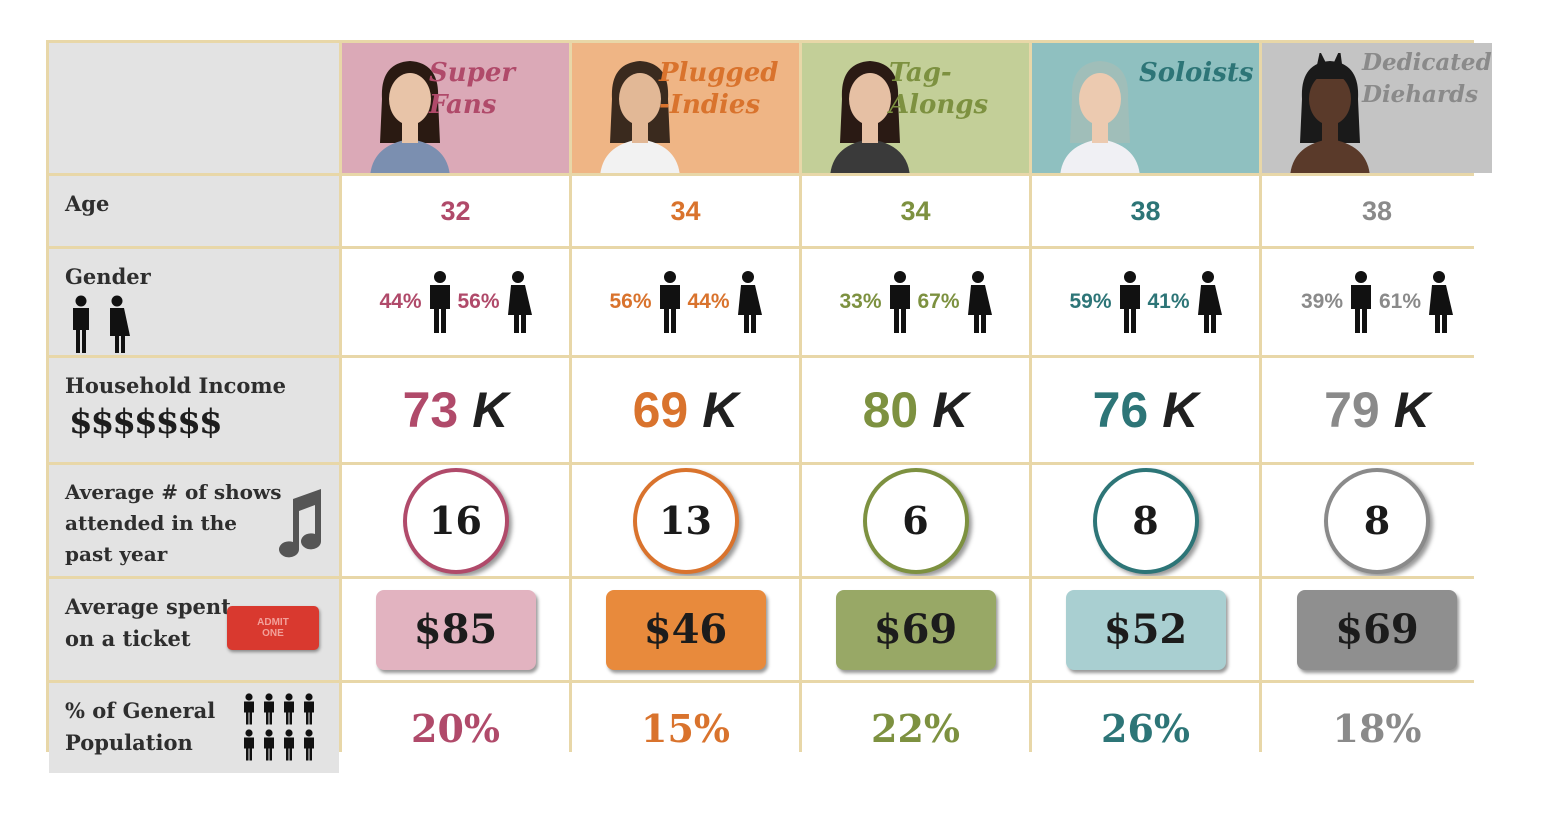 The width and height of the screenshot is (1548, 822). I want to click on ticket-price: $52, so click(1145, 629).